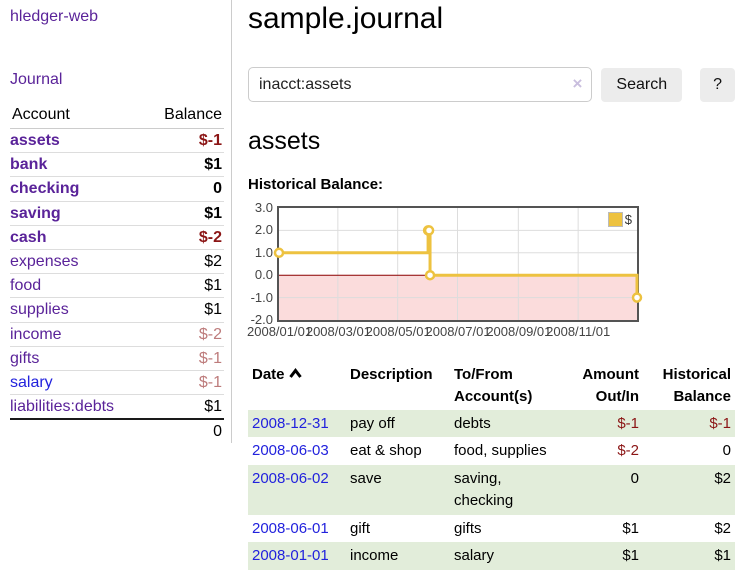 The height and width of the screenshot is (582, 742). I want to click on transaction-date-link: 2008-06-02, so click(290, 478).